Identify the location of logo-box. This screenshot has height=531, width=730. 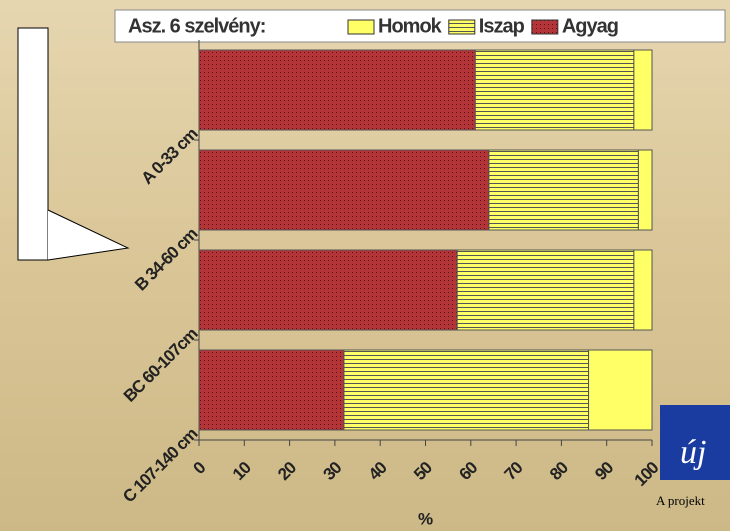
(695, 442).